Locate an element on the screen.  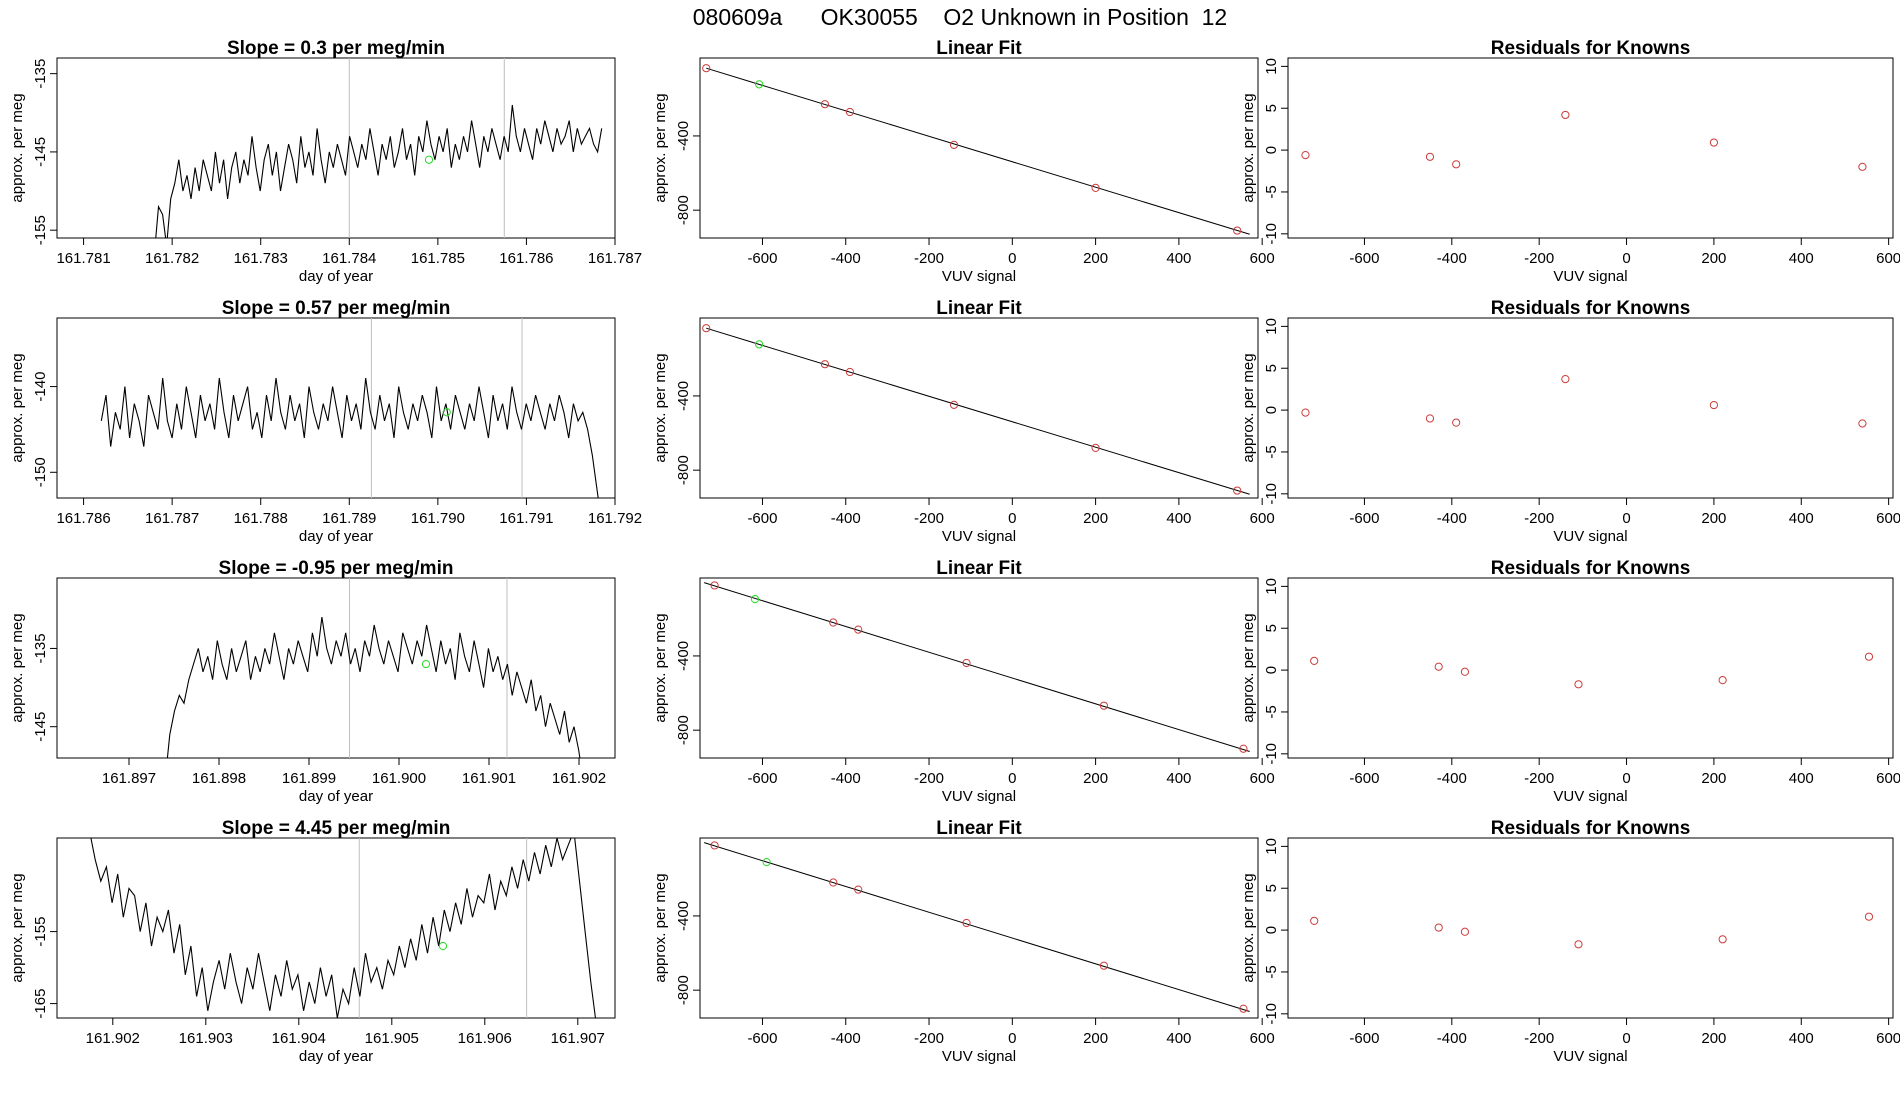
panel-title: Linear Fit is located at coordinates (979, 568).